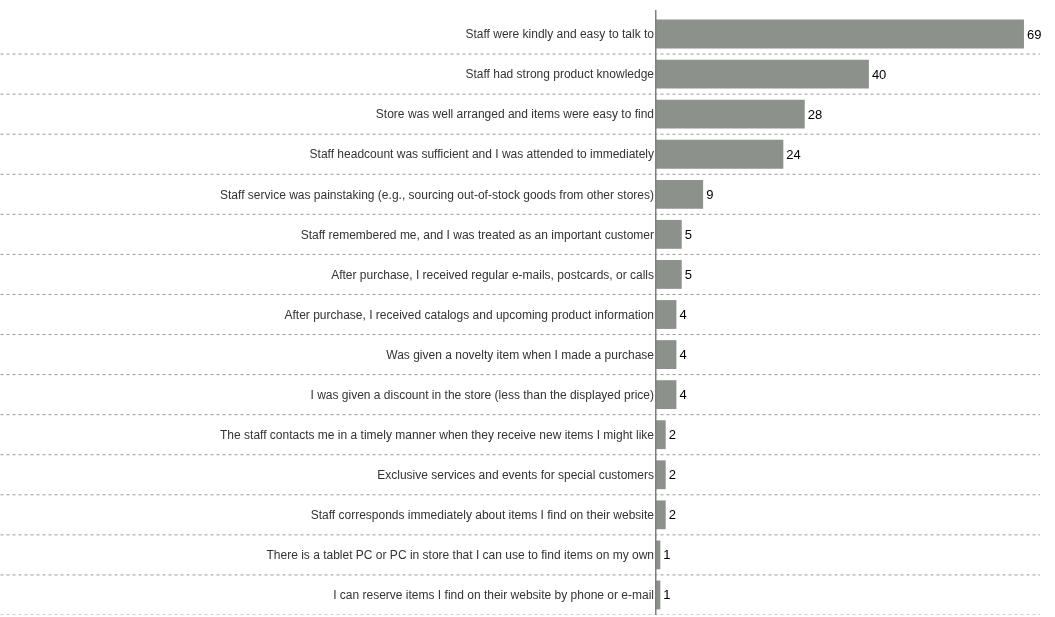 The width and height of the screenshot is (1055, 617). What do you see at coordinates (481, 154) in the screenshot?
I see `y-tick-label: Staff headcount was sufficient and I was attended to immediately` at bounding box center [481, 154].